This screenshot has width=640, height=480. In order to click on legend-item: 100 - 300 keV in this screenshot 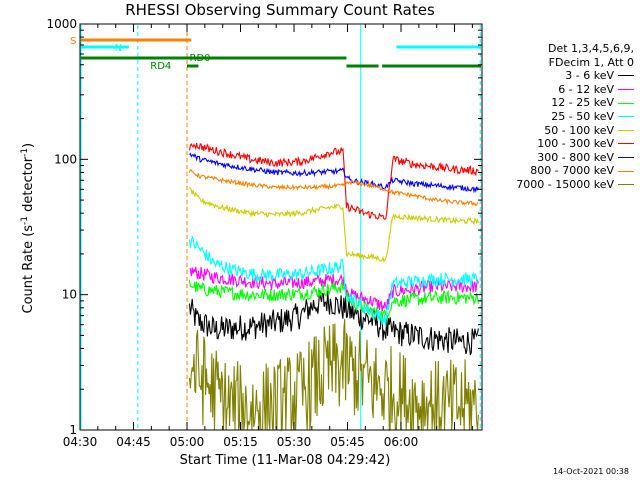, I will do `click(559, 144)`.